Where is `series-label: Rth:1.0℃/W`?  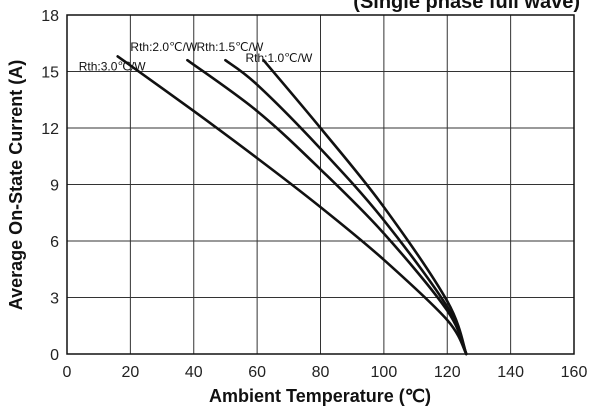 series-label: Rth:1.0℃/W is located at coordinates (279, 58).